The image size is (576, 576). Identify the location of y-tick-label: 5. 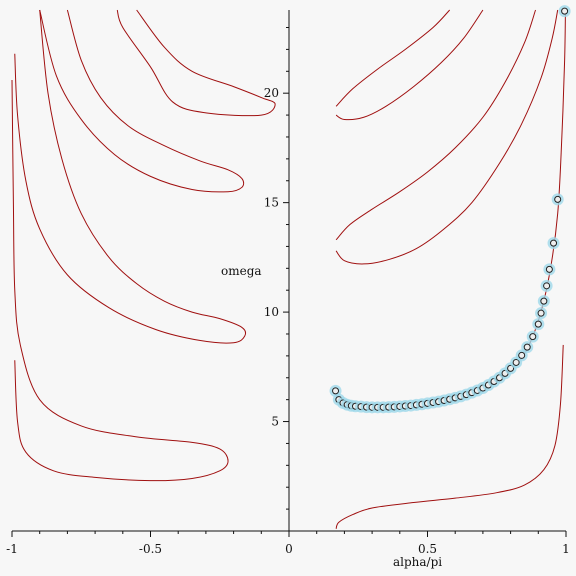
(275, 422).